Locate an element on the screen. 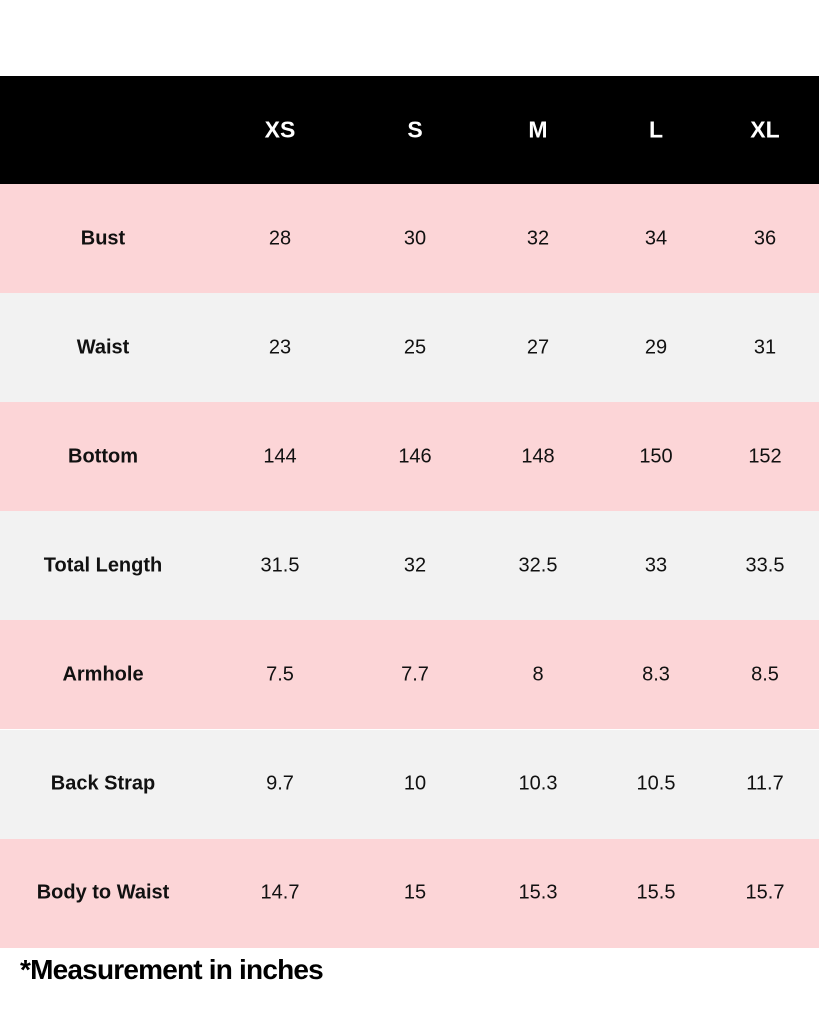 This screenshot has width=819, height=1024. table-cell: 15 is located at coordinates (415, 892).